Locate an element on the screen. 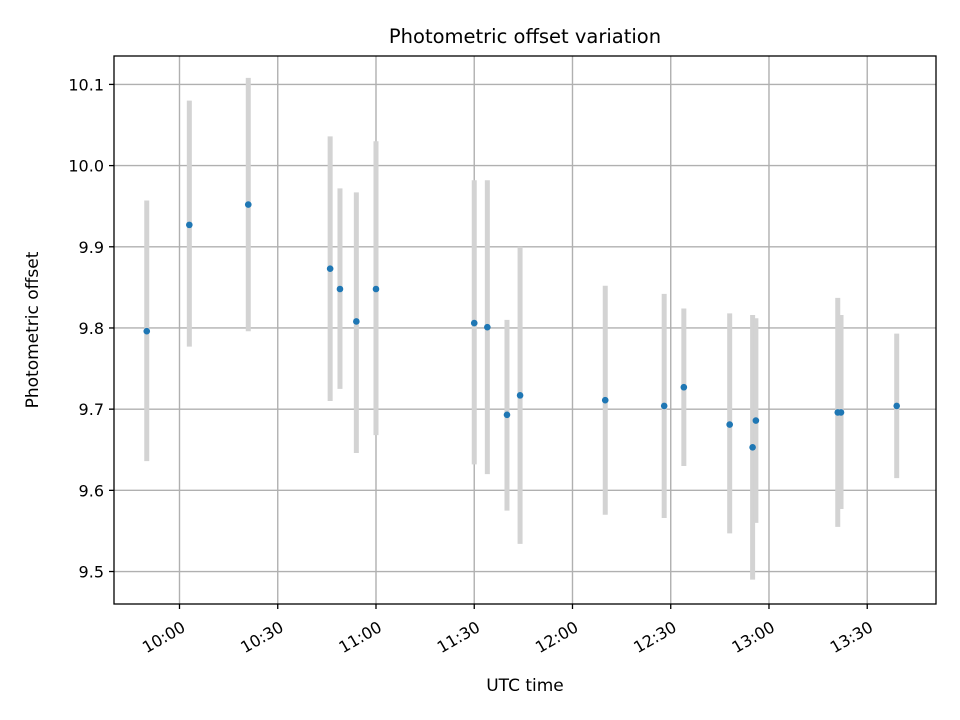 The width and height of the screenshot is (960, 720). y-tick-label: 9.6 is located at coordinates (91, 490).